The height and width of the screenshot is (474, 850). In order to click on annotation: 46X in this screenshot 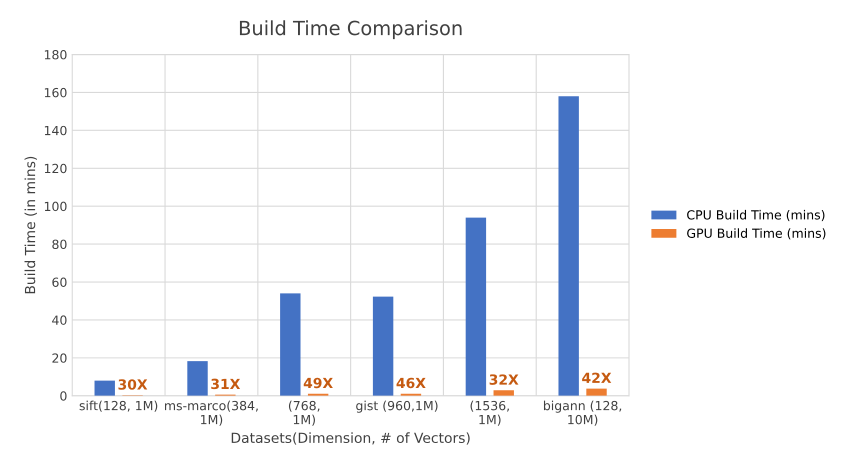, I will do `click(411, 383)`.